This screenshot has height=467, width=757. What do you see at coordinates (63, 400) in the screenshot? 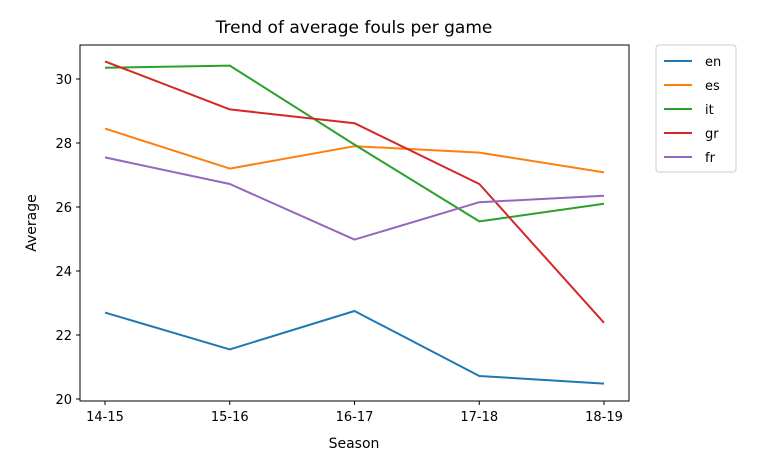
I see `y-tick-label: 20` at bounding box center [63, 400].